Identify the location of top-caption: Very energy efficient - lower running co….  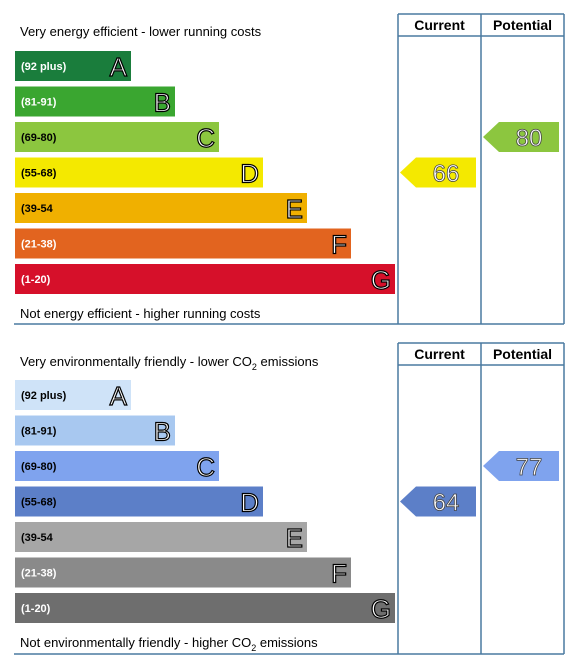
(141, 31).